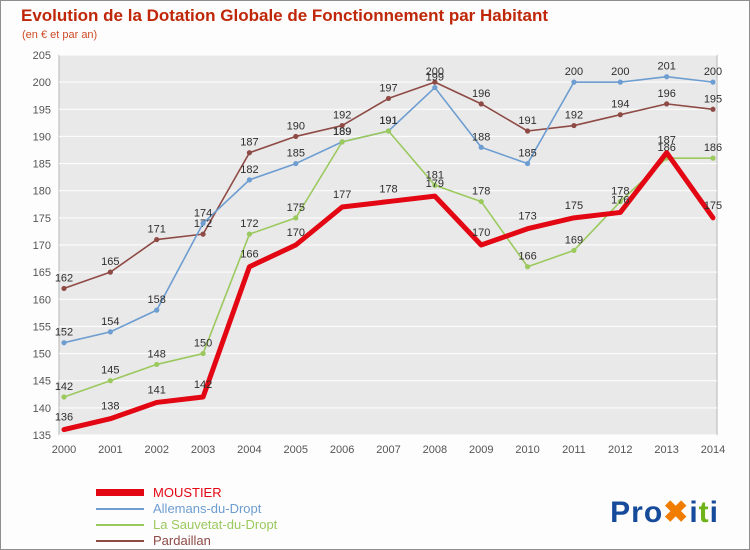  Describe the element at coordinates (388, 88) in the screenshot. I see `svg-text: 197` at that location.